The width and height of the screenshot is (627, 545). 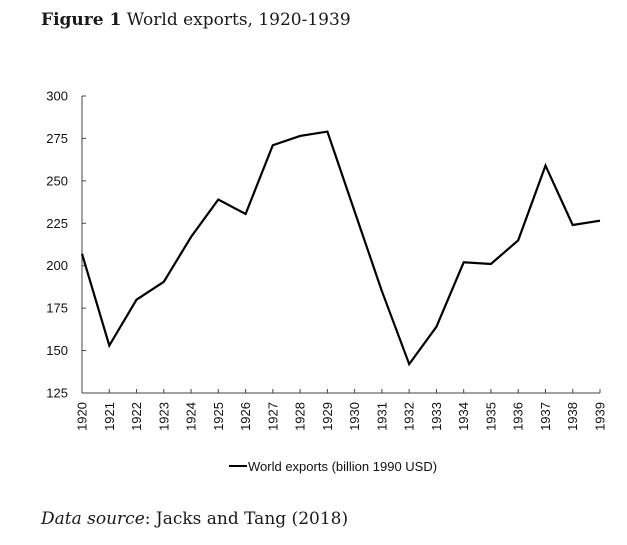 What do you see at coordinates (354, 416) in the screenshot?
I see `x-tick-label: 1930` at bounding box center [354, 416].